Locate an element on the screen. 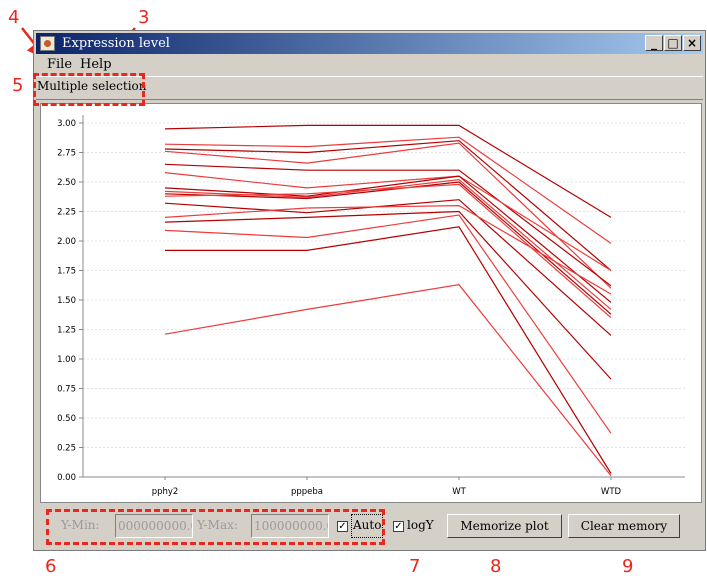 This screenshot has width=707, height=586. ymax-label: Y-Max: is located at coordinates (217, 525).